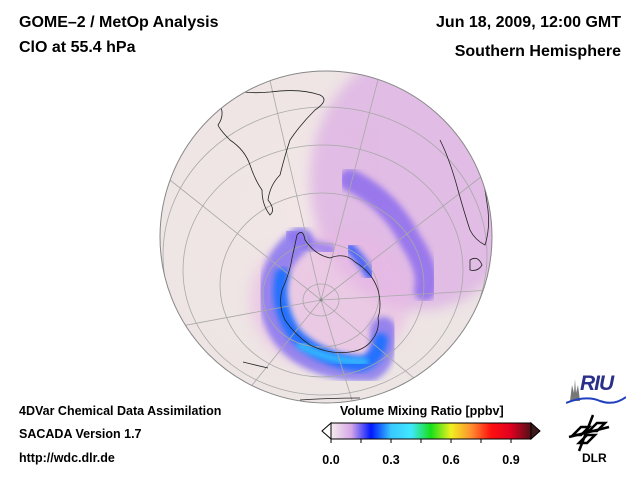 The height and width of the screenshot is (480, 640). Describe the element at coordinates (388, 235) in the screenshot. I see `clo-filament` at that location.